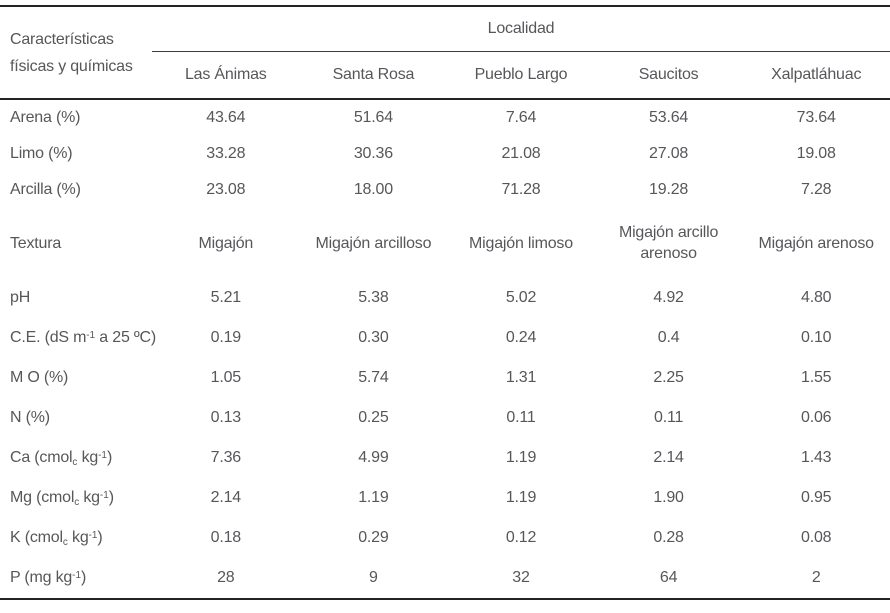 This screenshot has width=890, height=613. What do you see at coordinates (36, 243) in the screenshot?
I see `row-label: Textura` at bounding box center [36, 243].